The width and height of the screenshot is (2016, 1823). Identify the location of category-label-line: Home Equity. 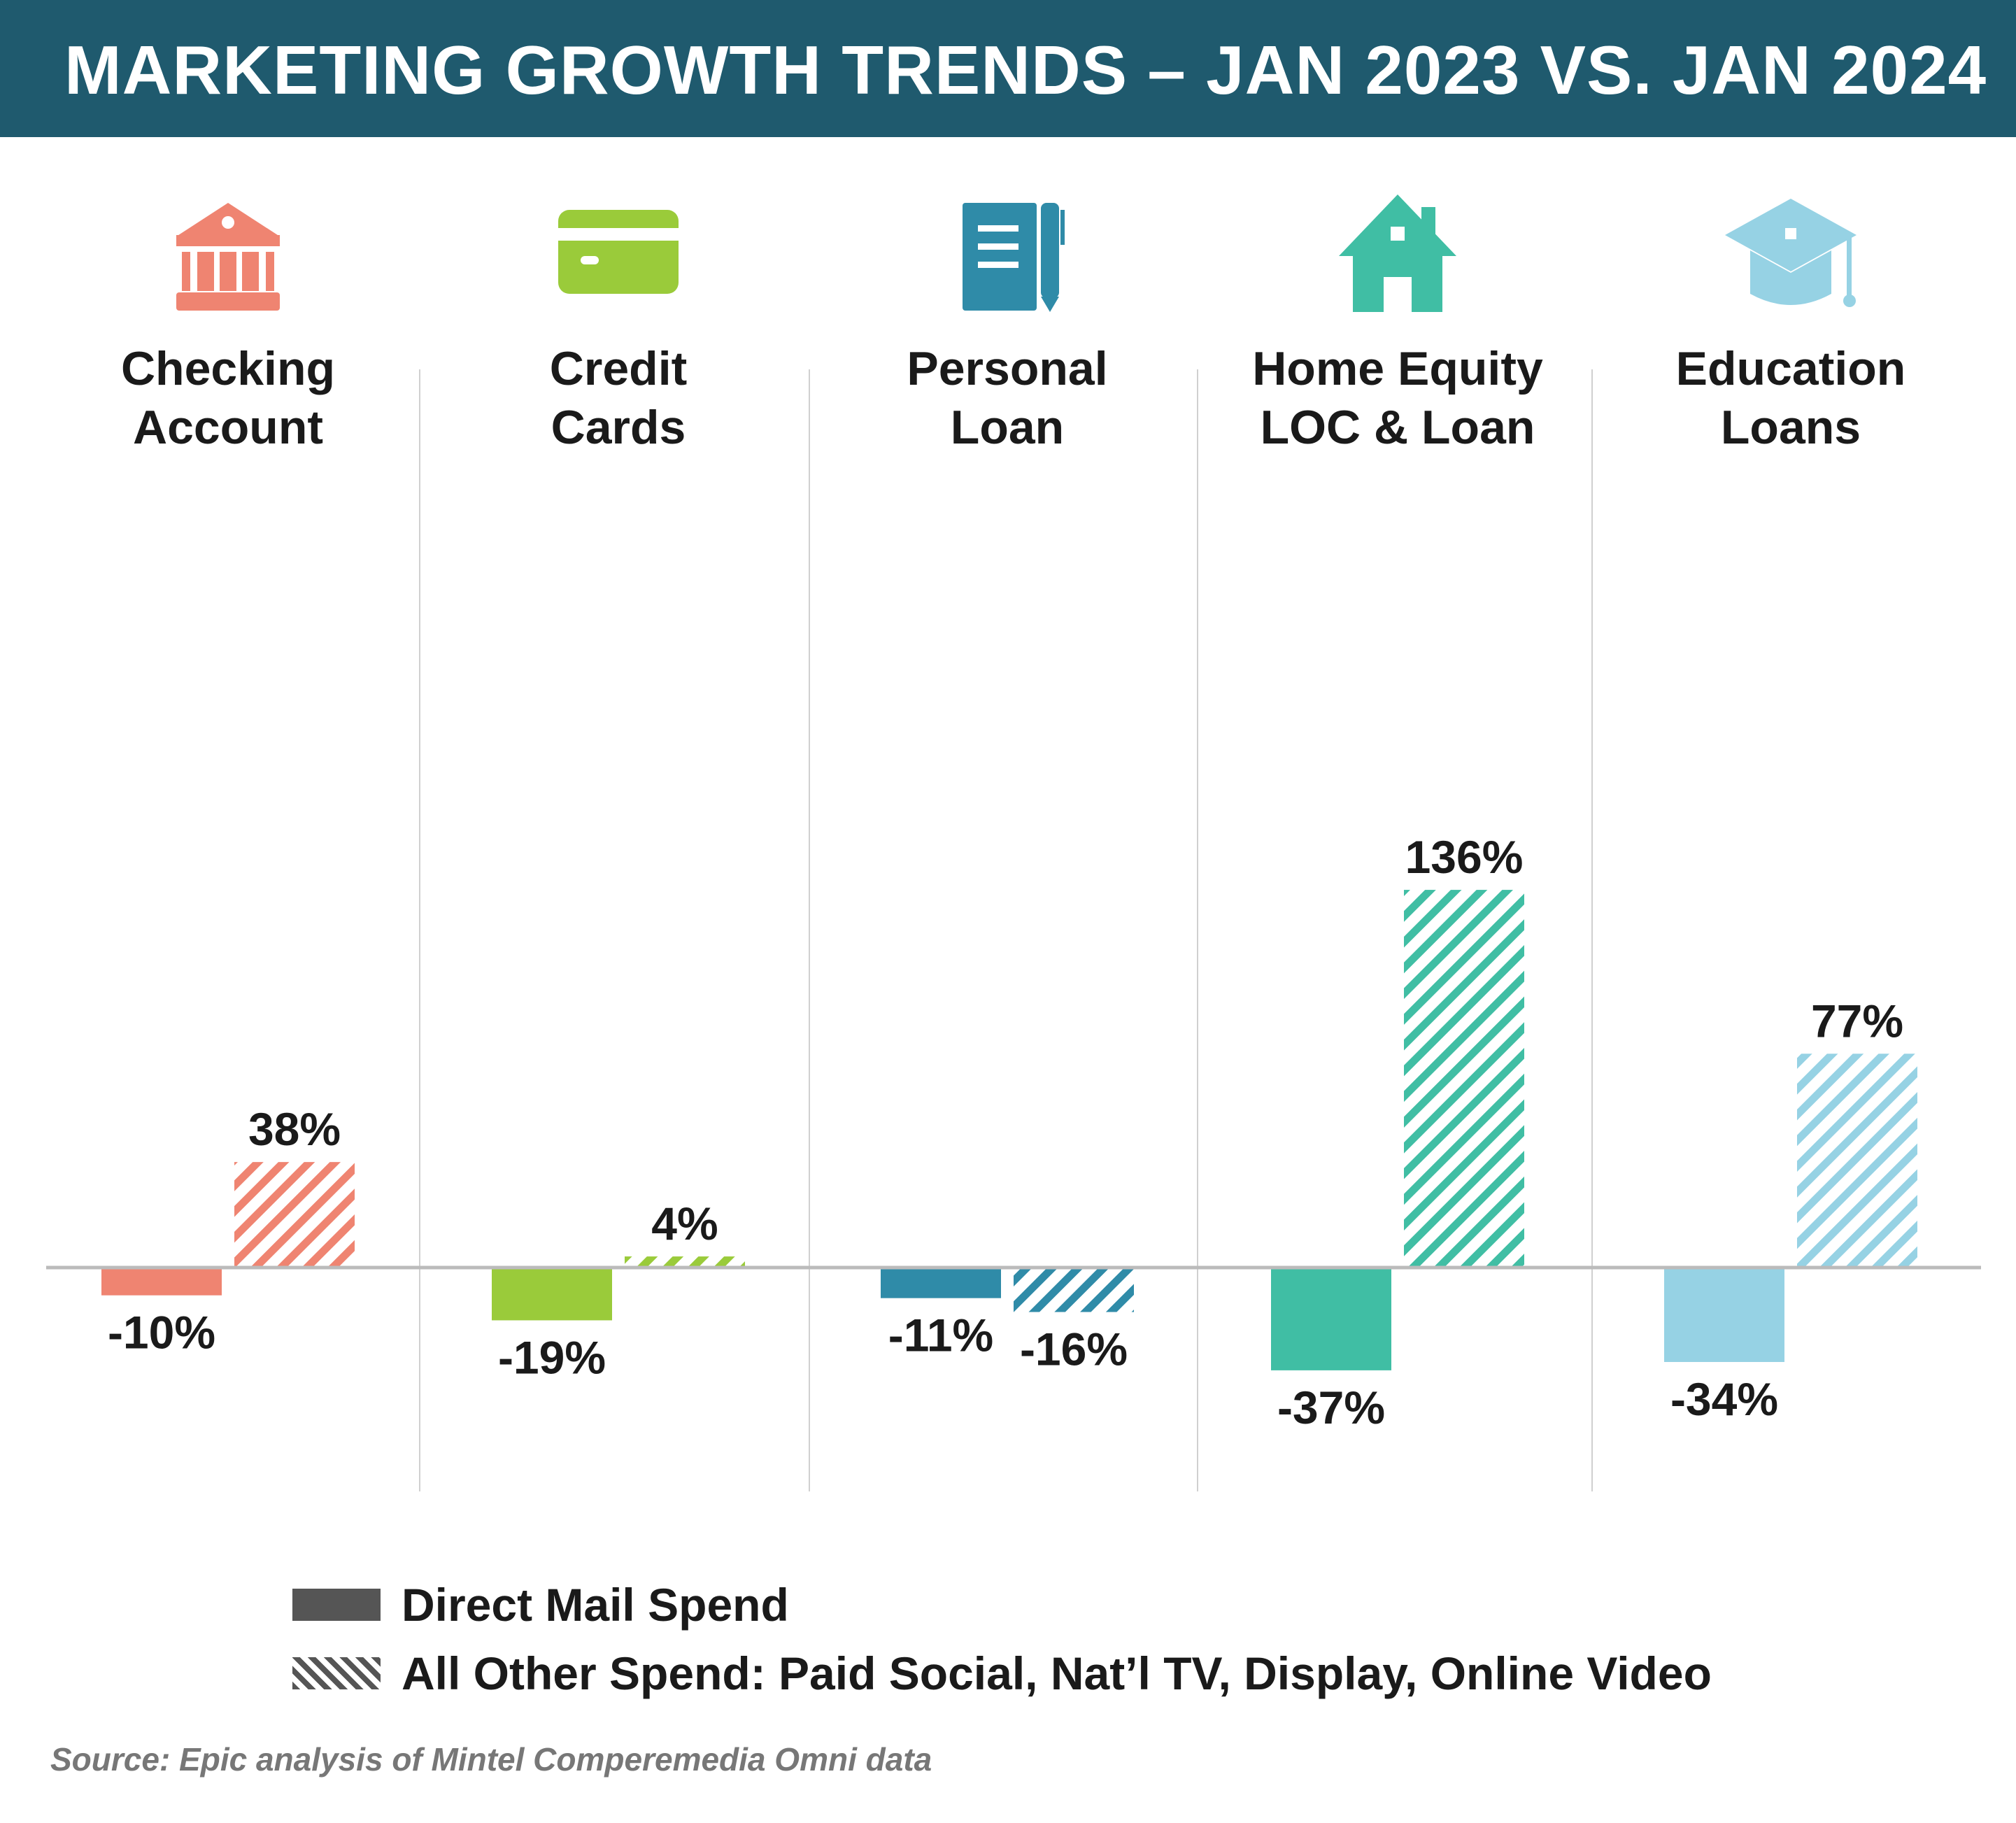
(1397, 368).